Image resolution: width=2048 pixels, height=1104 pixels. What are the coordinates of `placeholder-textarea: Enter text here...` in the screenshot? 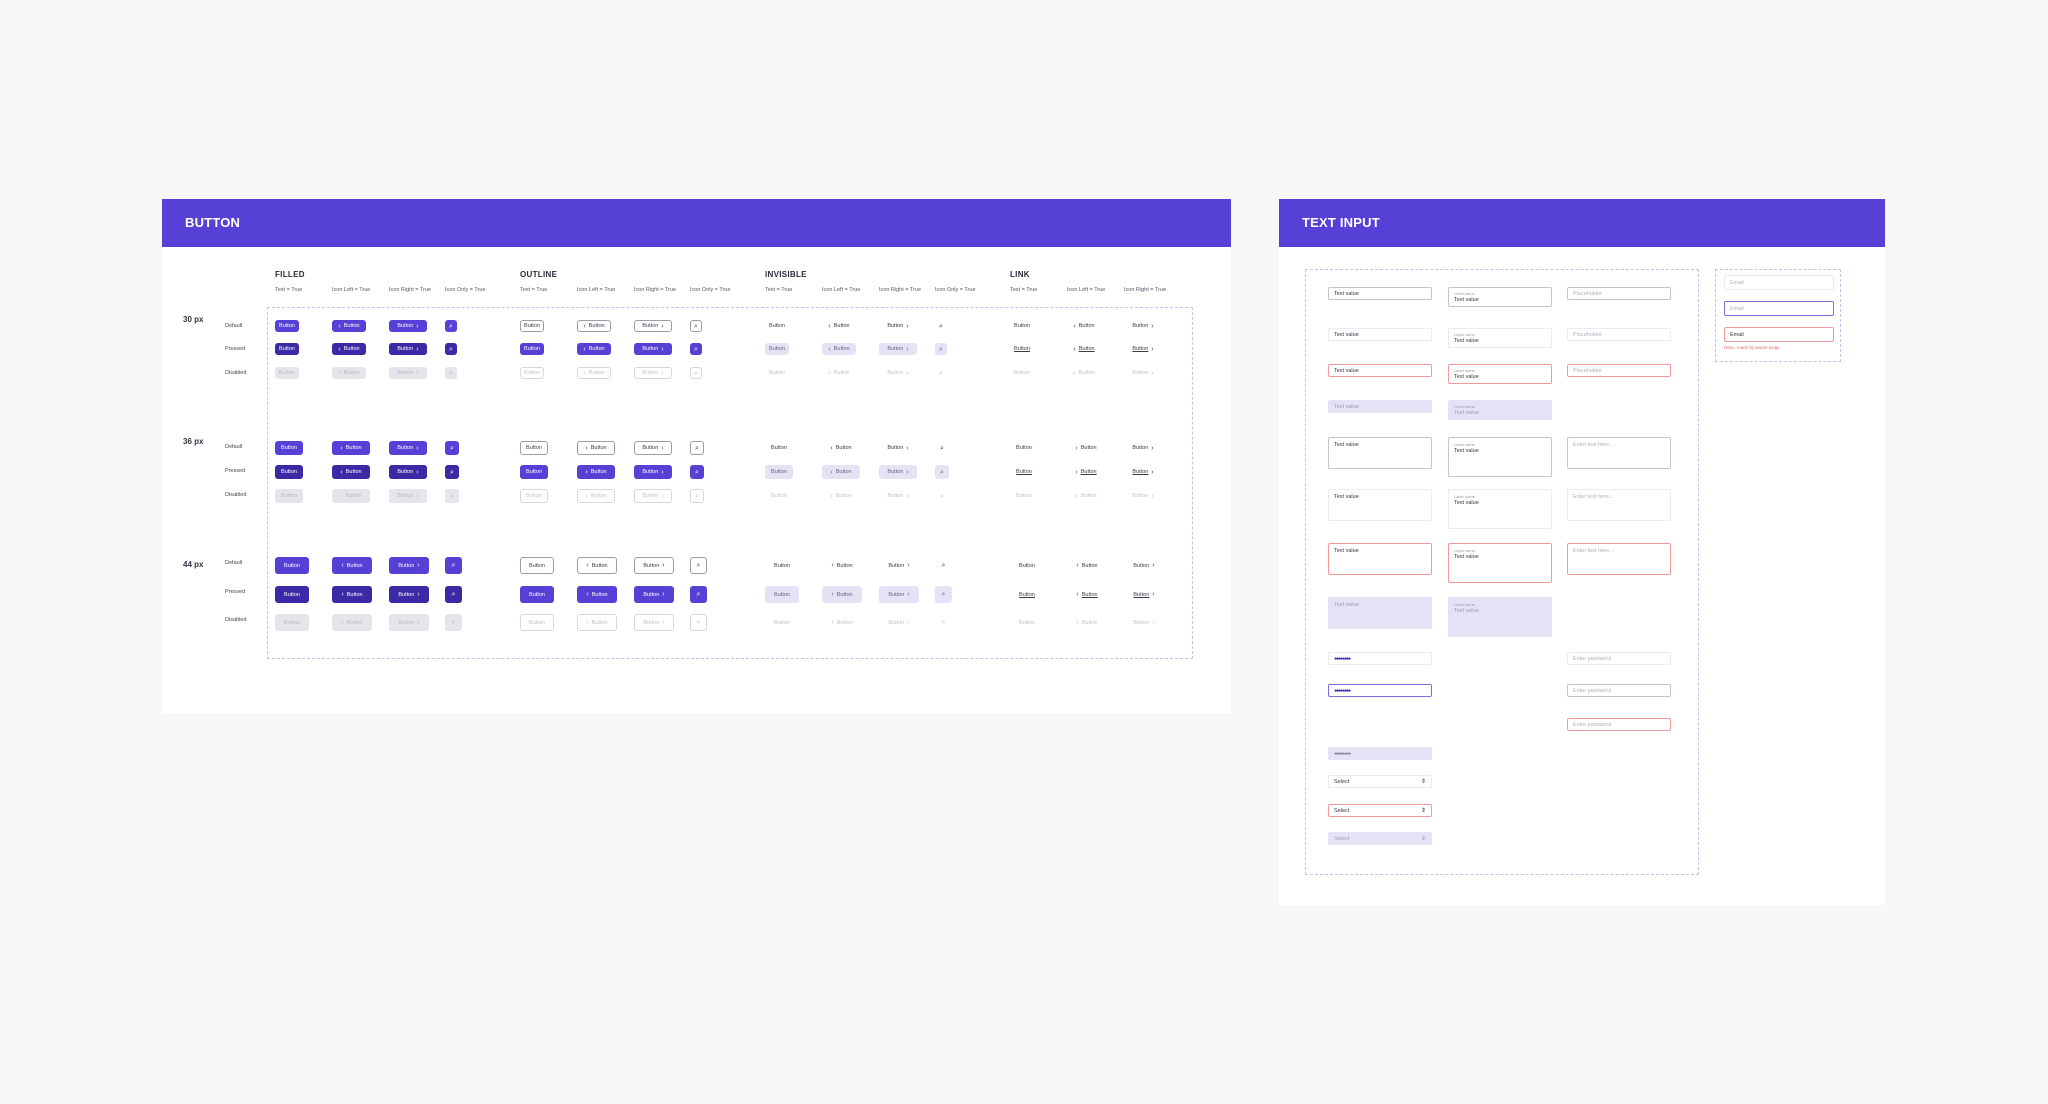 It's located at (1619, 453).